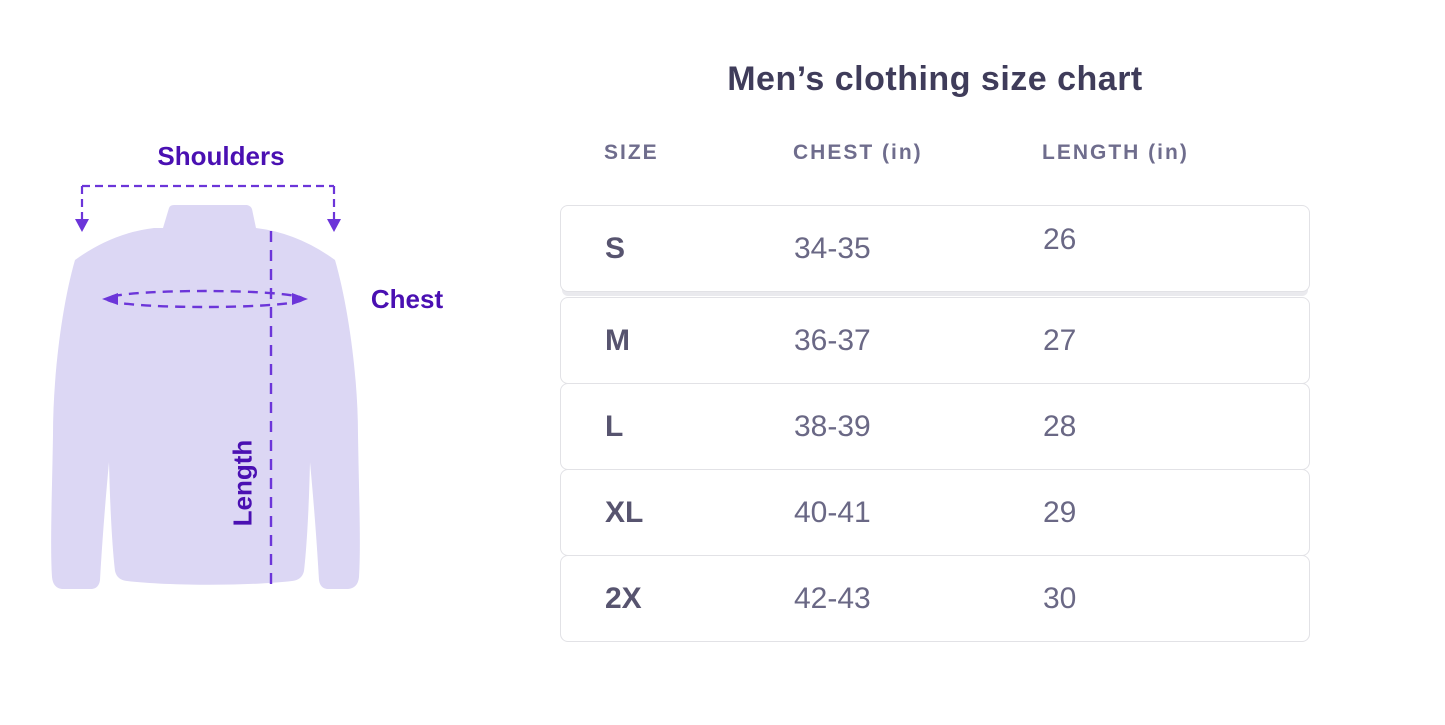  I want to click on chest-arrowhead-right, so click(300, 299).